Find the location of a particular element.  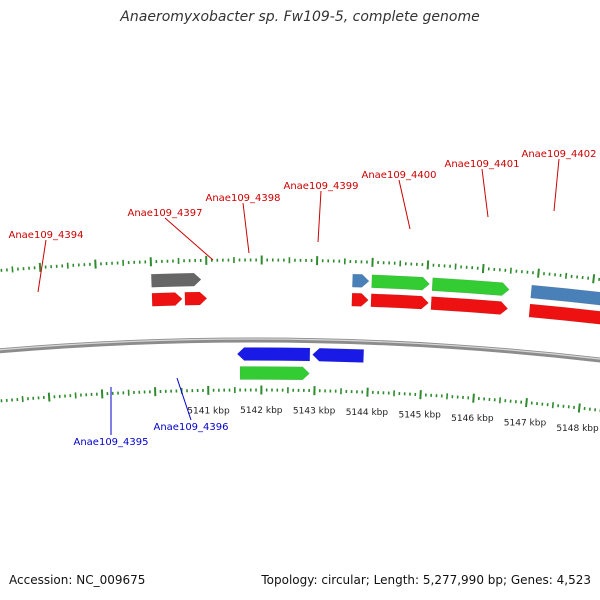

gene-label: Anae109_4396 is located at coordinates (191, 427).